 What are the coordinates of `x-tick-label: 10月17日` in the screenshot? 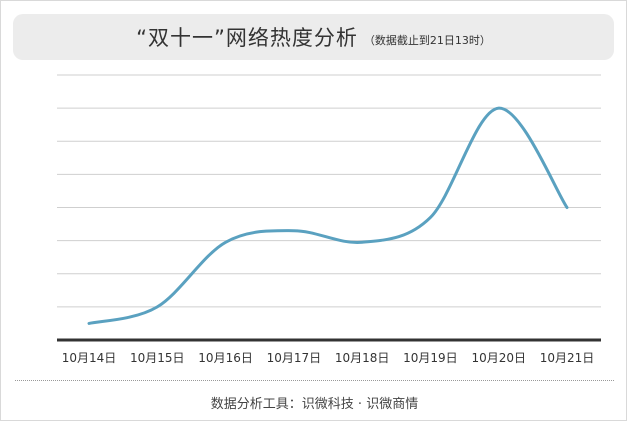 It's located at (294, 358).